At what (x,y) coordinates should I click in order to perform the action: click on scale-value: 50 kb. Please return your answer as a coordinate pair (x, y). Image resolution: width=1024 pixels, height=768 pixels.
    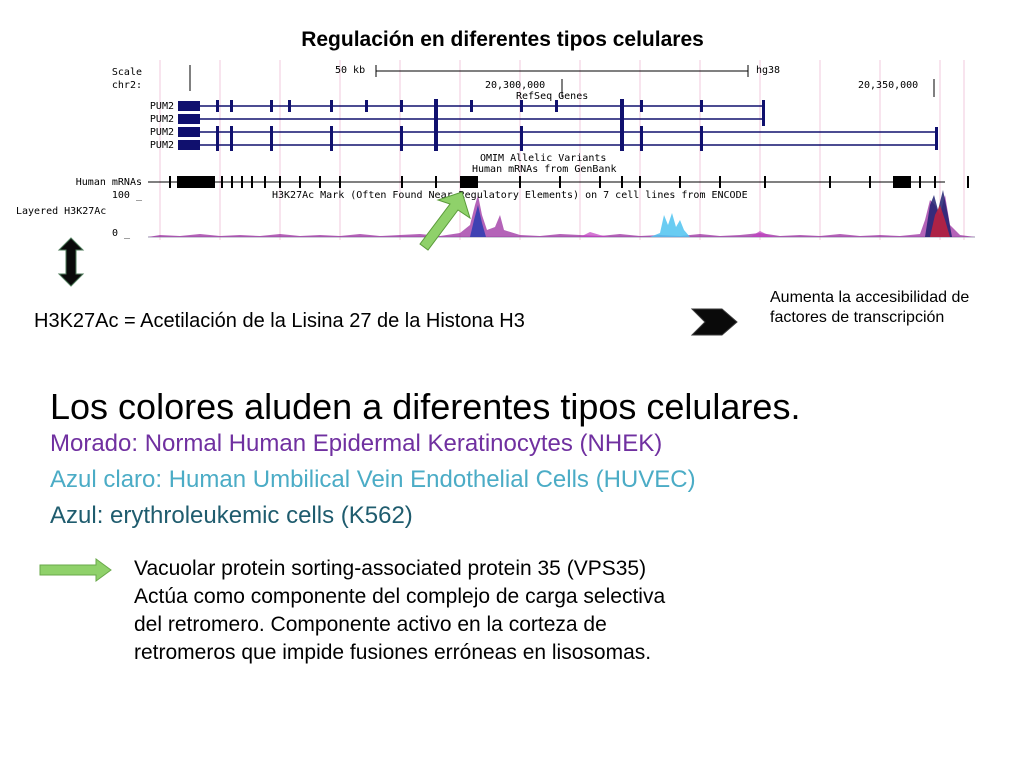
    Looking at the image, I should click on (350, 70).